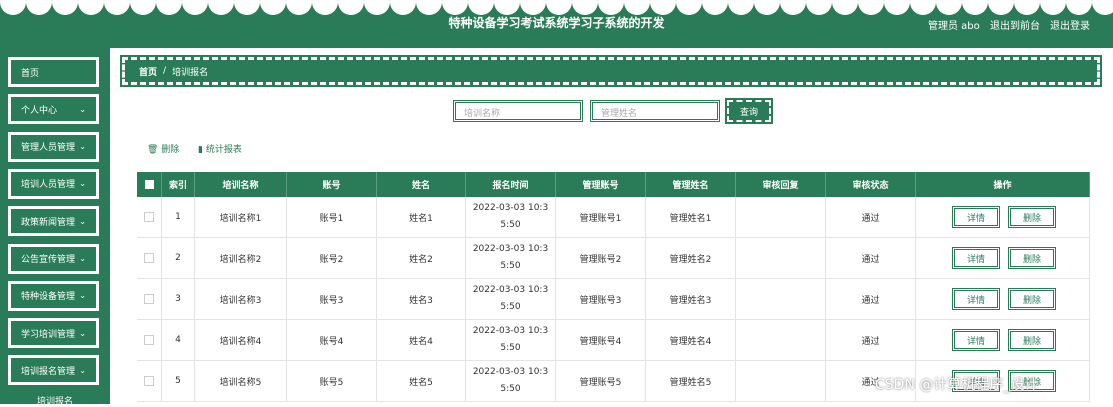  Describe the element at coordinates (332, 340) in the screenshot. I see `table-cell: 账号4` at that location.